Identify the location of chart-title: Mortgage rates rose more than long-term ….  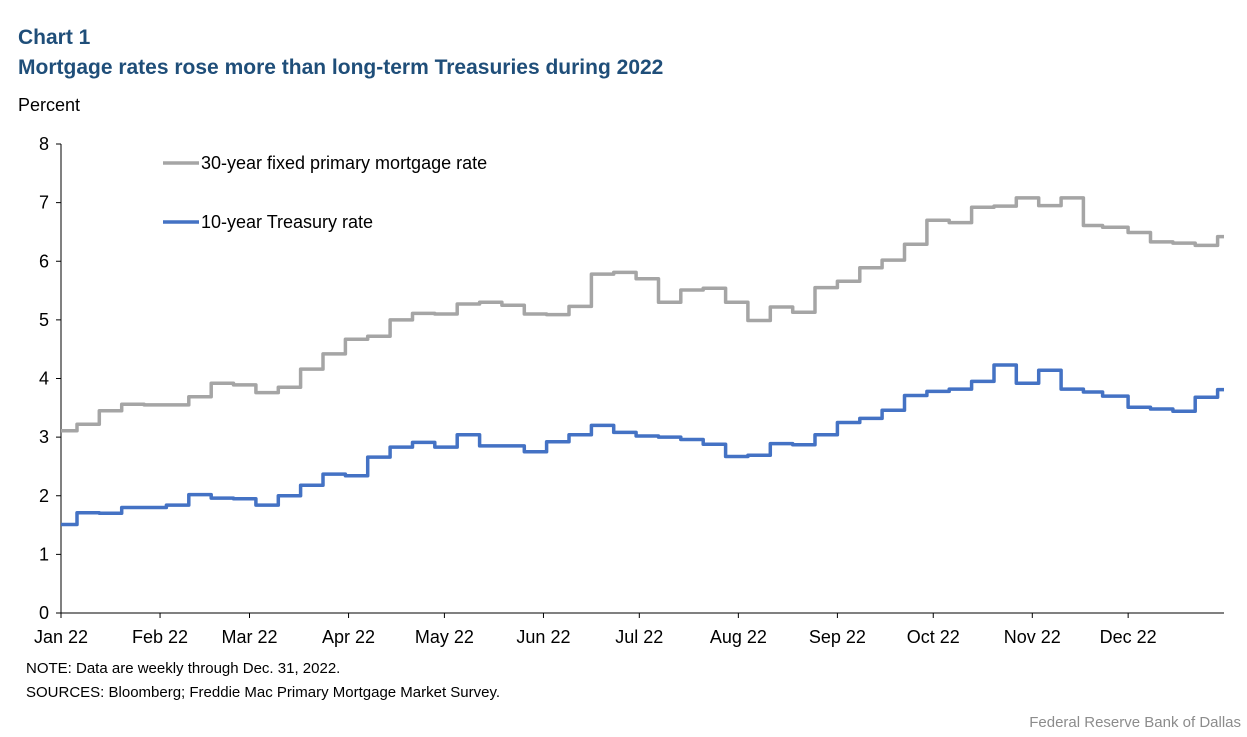
(341, 67).